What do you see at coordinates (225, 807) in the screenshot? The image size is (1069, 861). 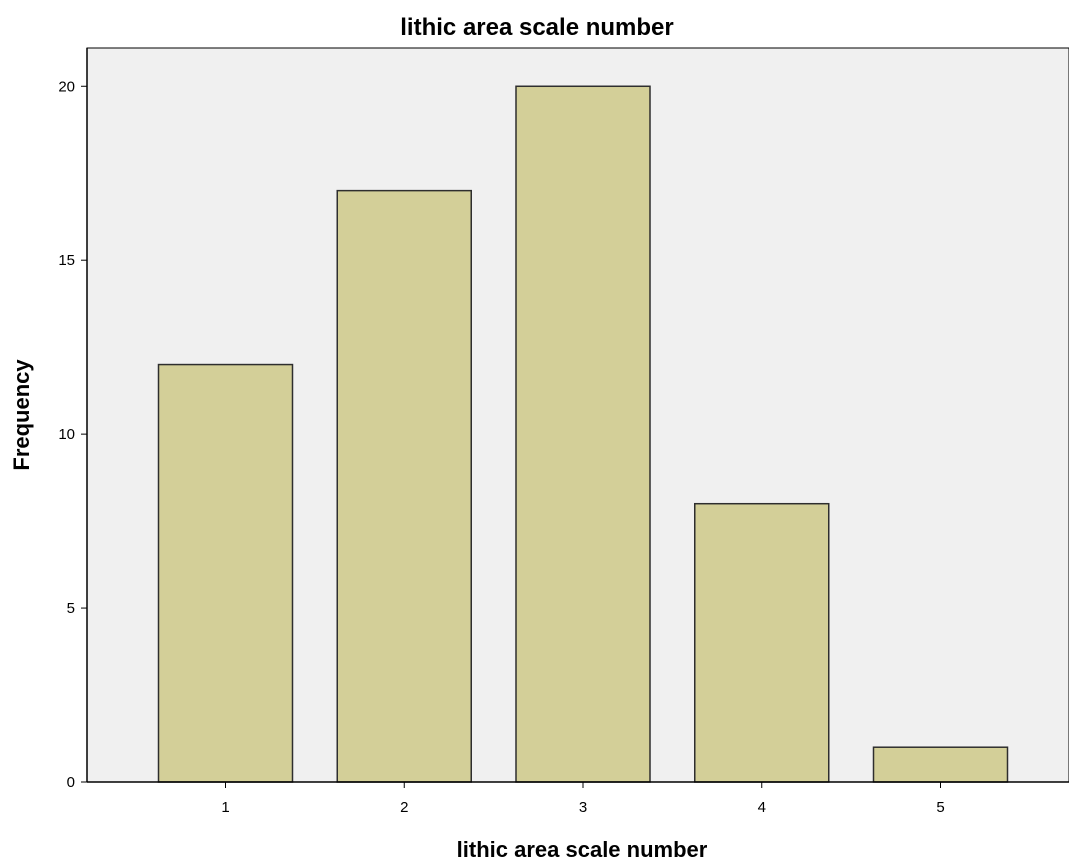 I see `x-tick-label: 1` at bounding box center [225, 807].